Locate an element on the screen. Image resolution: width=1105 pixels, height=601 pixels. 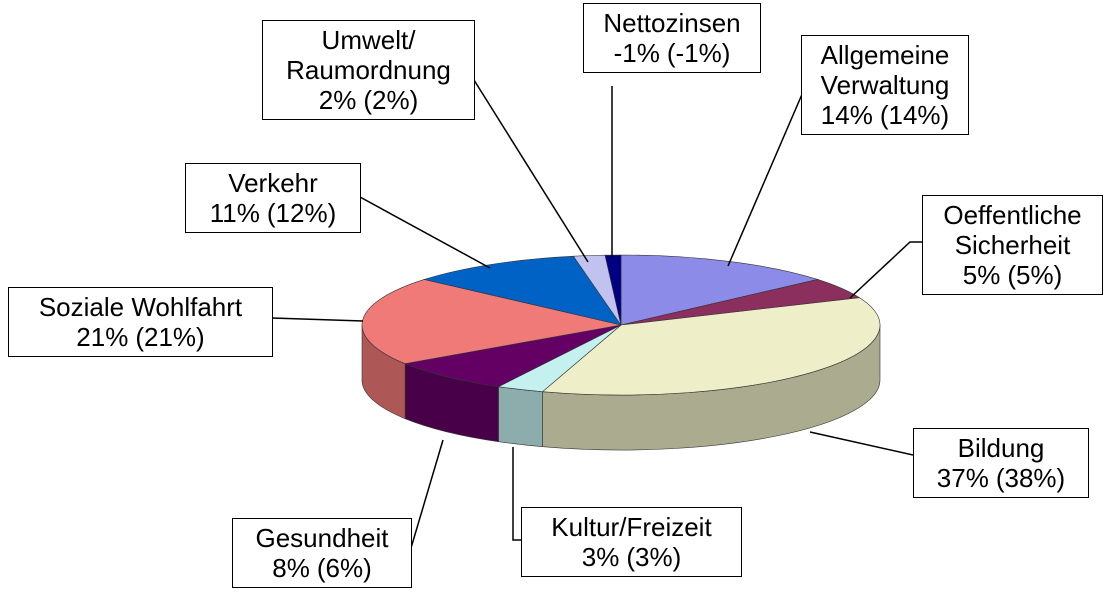
data-label: Gesundheit 8% (6%) is located at coordinates (322, 553).